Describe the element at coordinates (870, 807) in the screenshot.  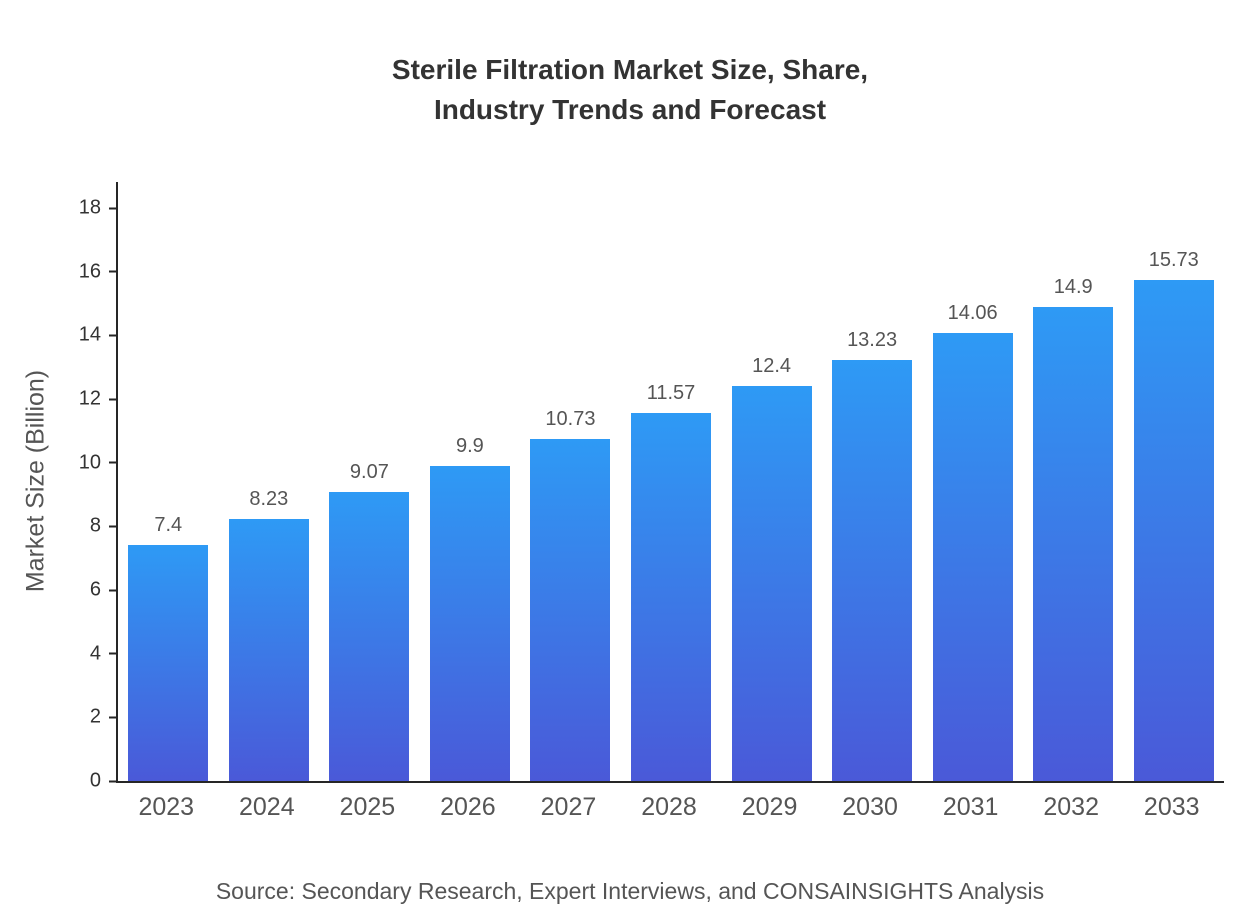
I see `x-tick-label-2030: 2030` at that location.